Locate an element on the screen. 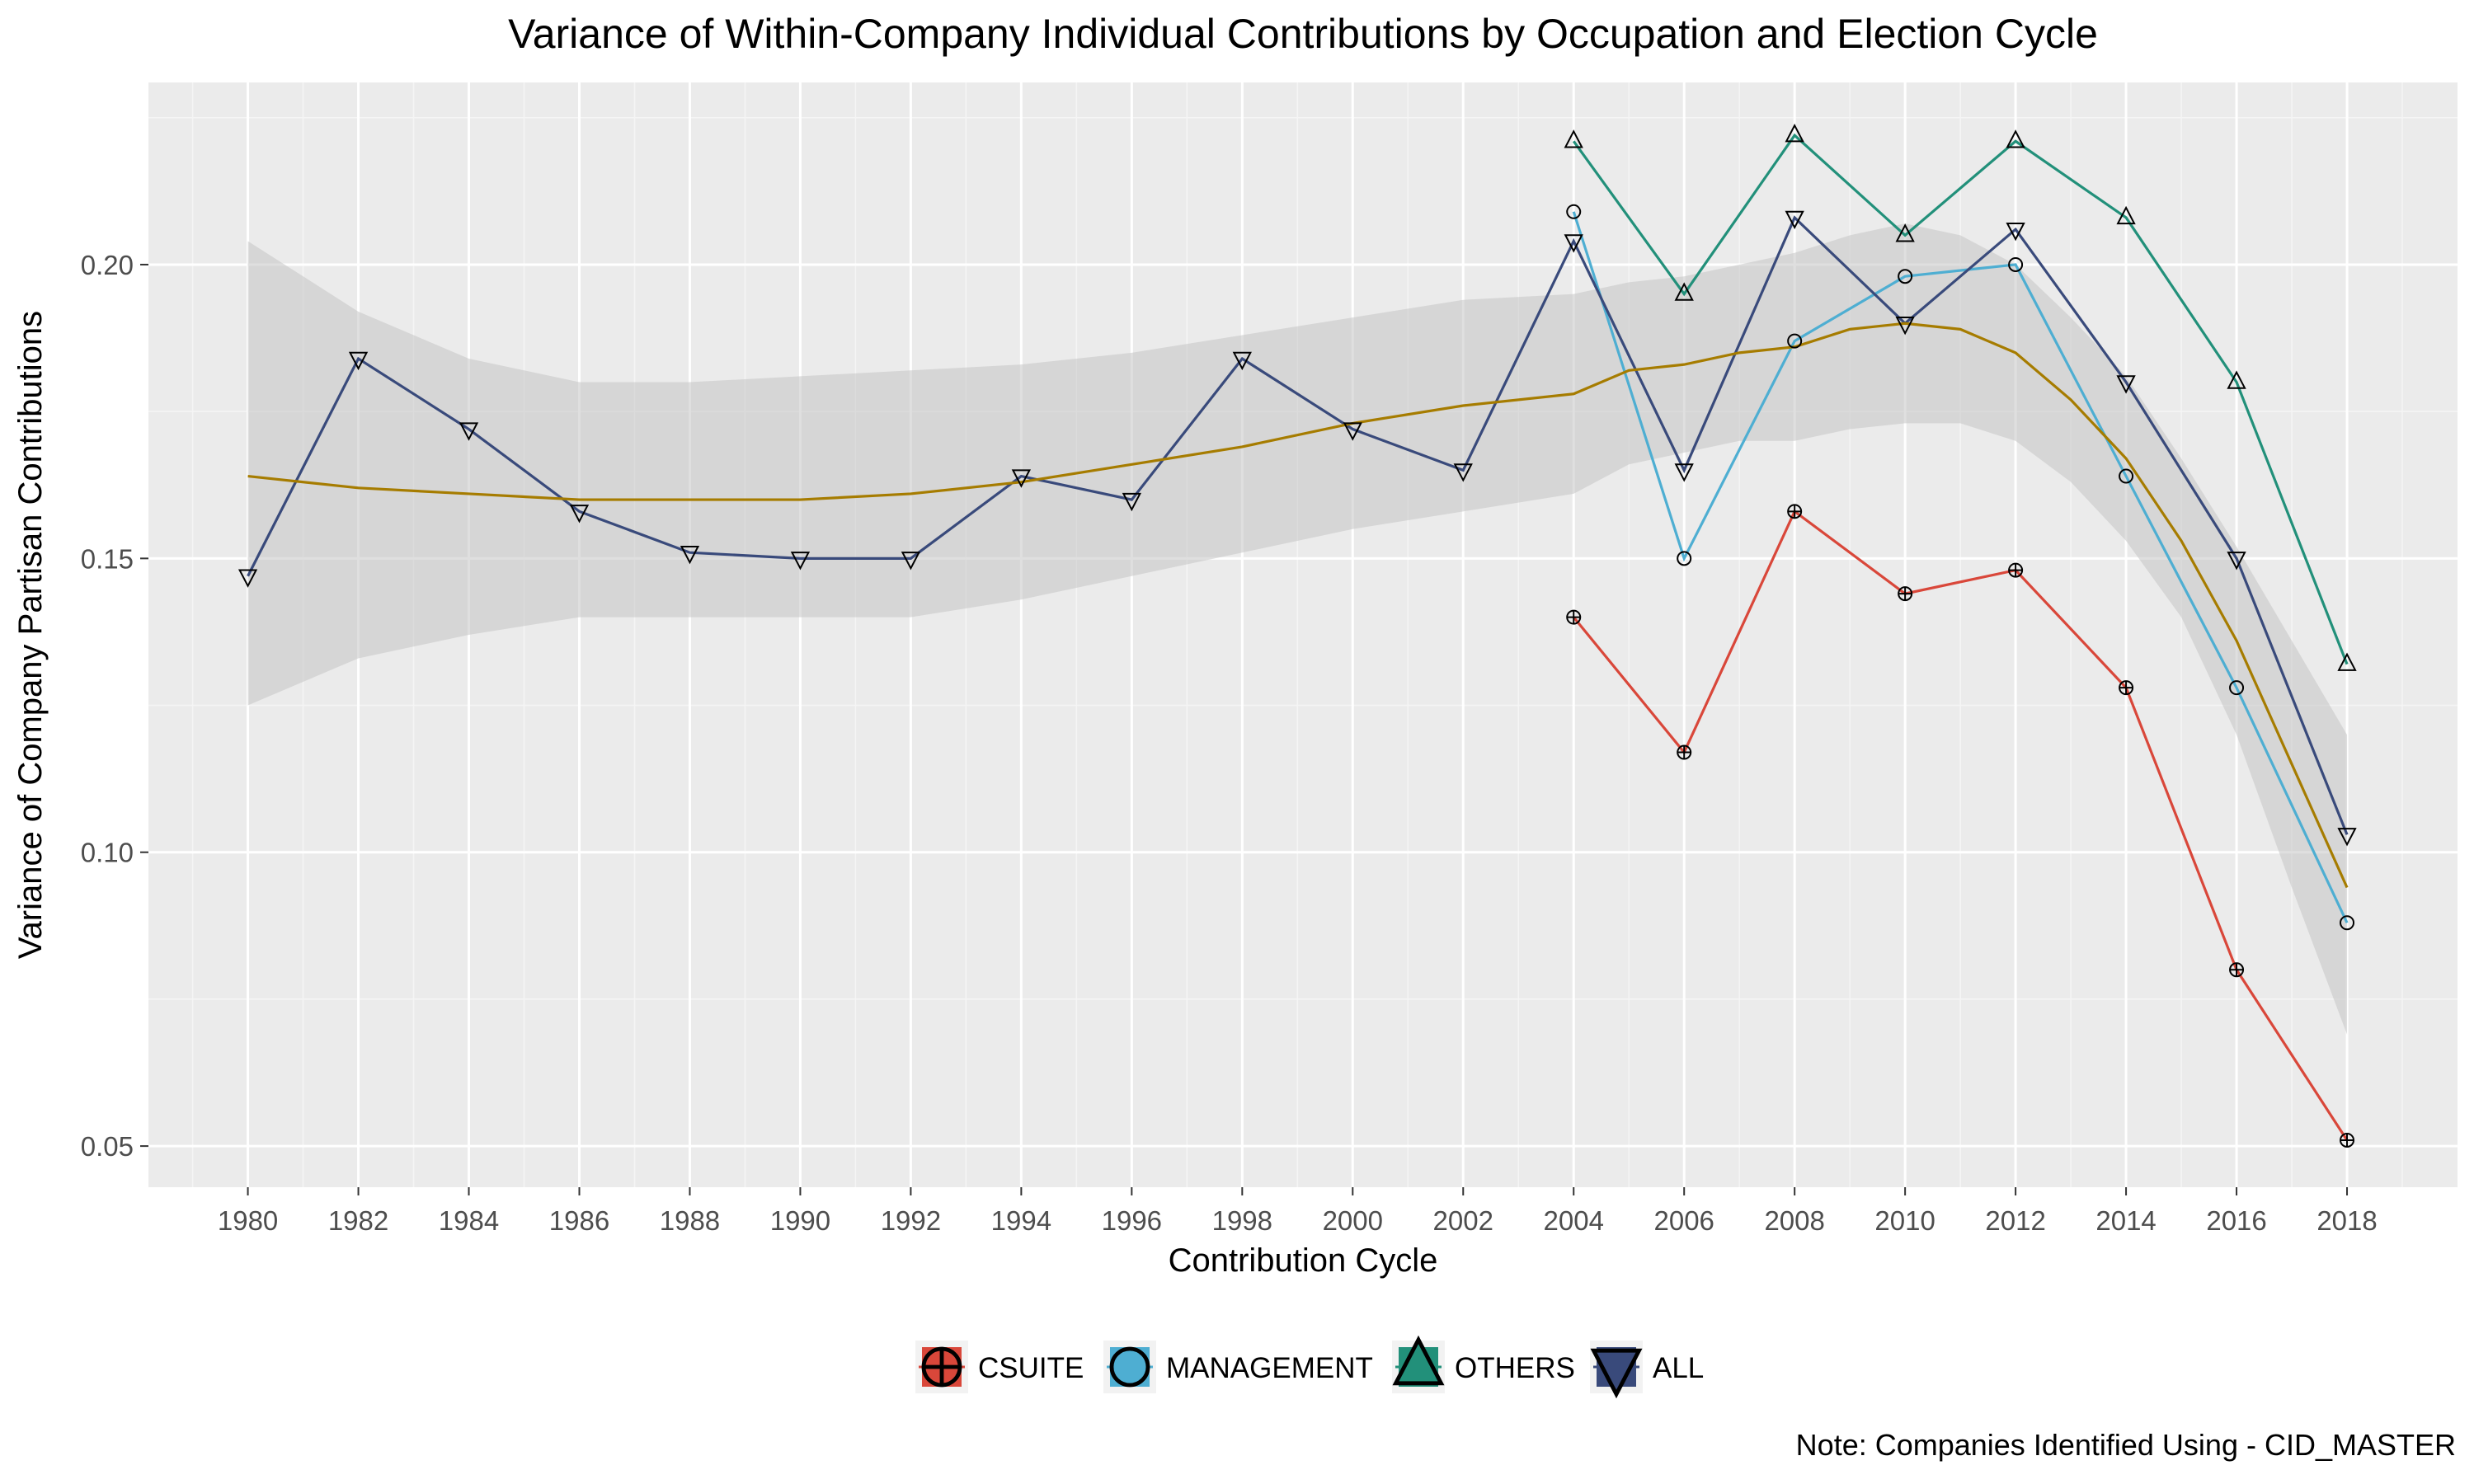 The width and height of the screenshot is (2474, 1484). x-tick-label: 2010 is located at coordinates (1904, 1220).